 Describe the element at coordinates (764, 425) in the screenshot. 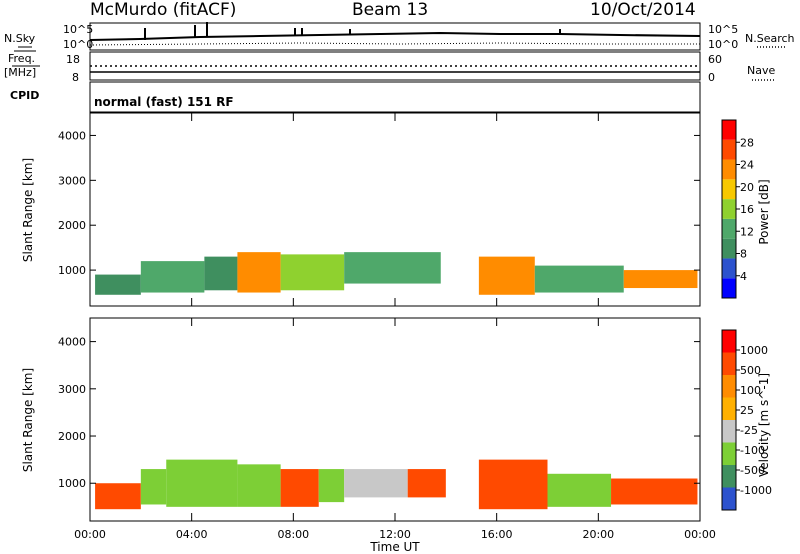

I see `velocity-colorbar-label: Velocity [m s^-1]` at that location.